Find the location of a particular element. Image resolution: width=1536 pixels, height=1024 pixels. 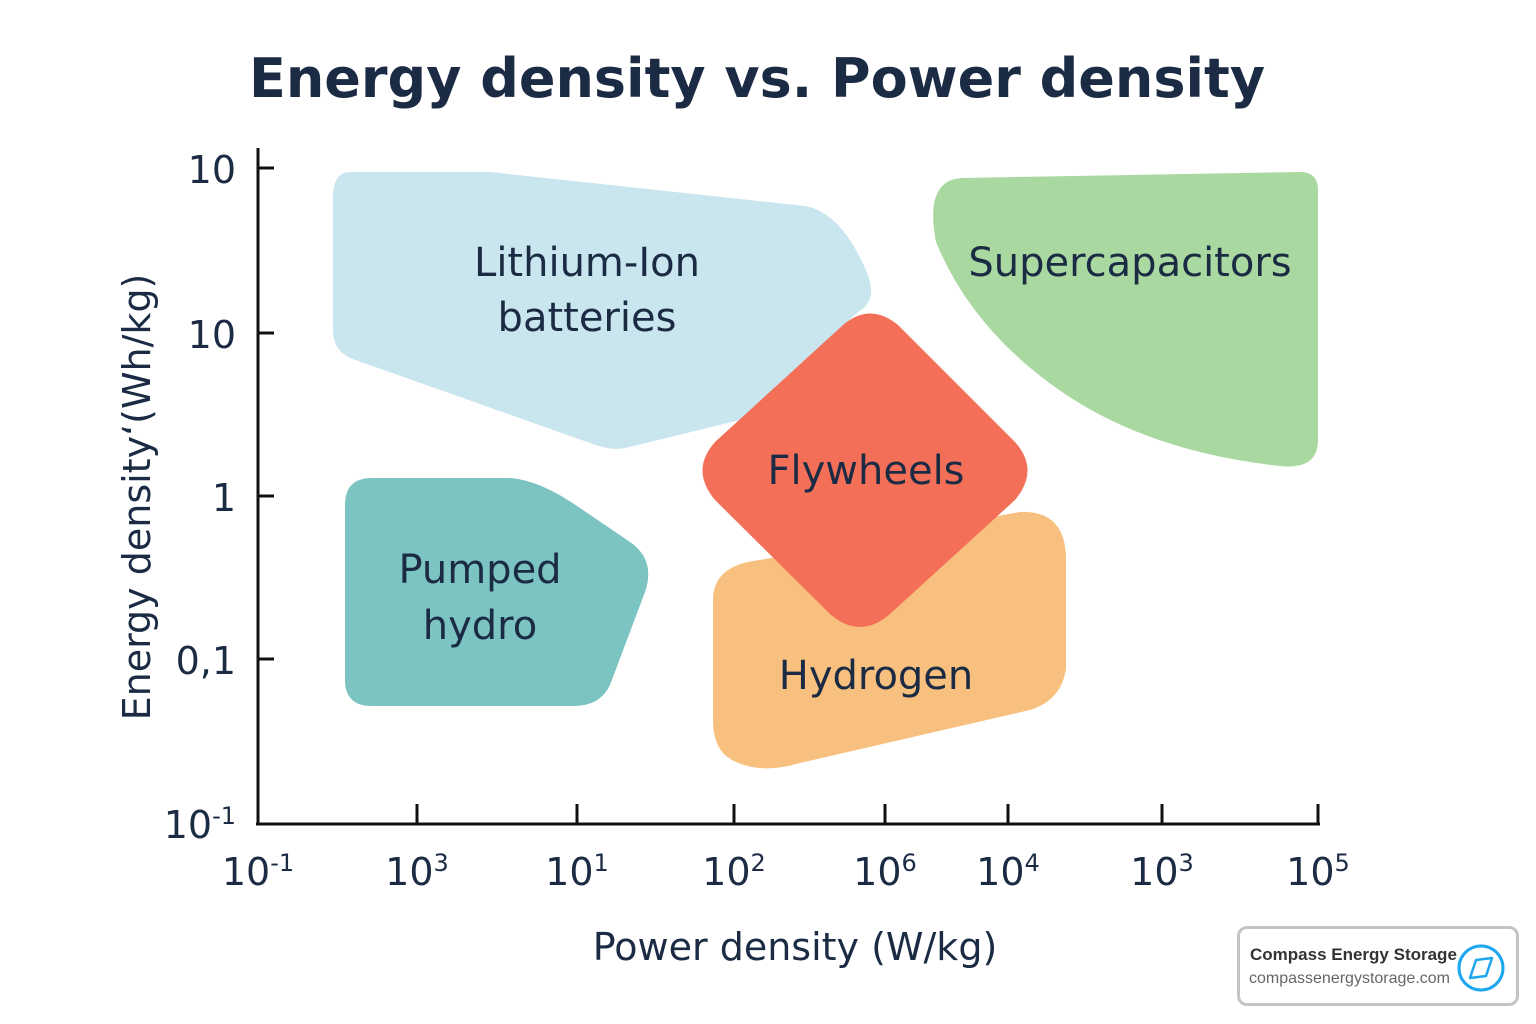

x-tick-label: 10⁻¹ is located at coordinates (258, 871).